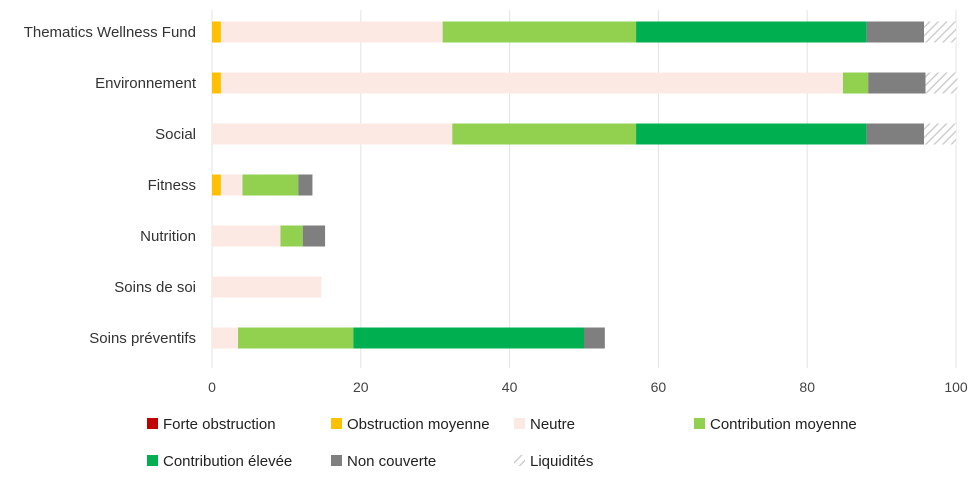  I want to click on legend-label: Obstruction moyenne, so click(418, 424).